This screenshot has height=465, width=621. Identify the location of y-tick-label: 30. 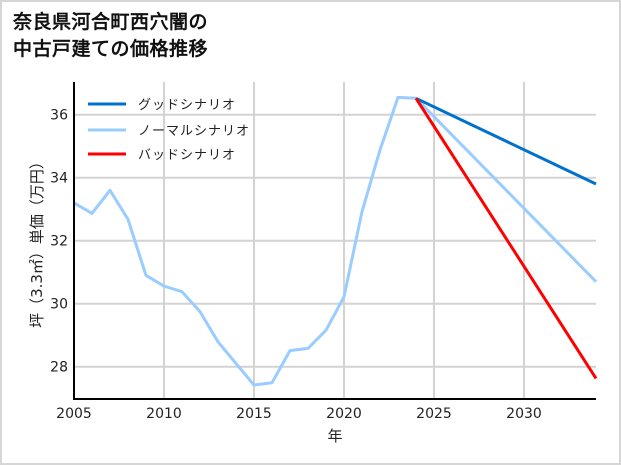
(59, 305).